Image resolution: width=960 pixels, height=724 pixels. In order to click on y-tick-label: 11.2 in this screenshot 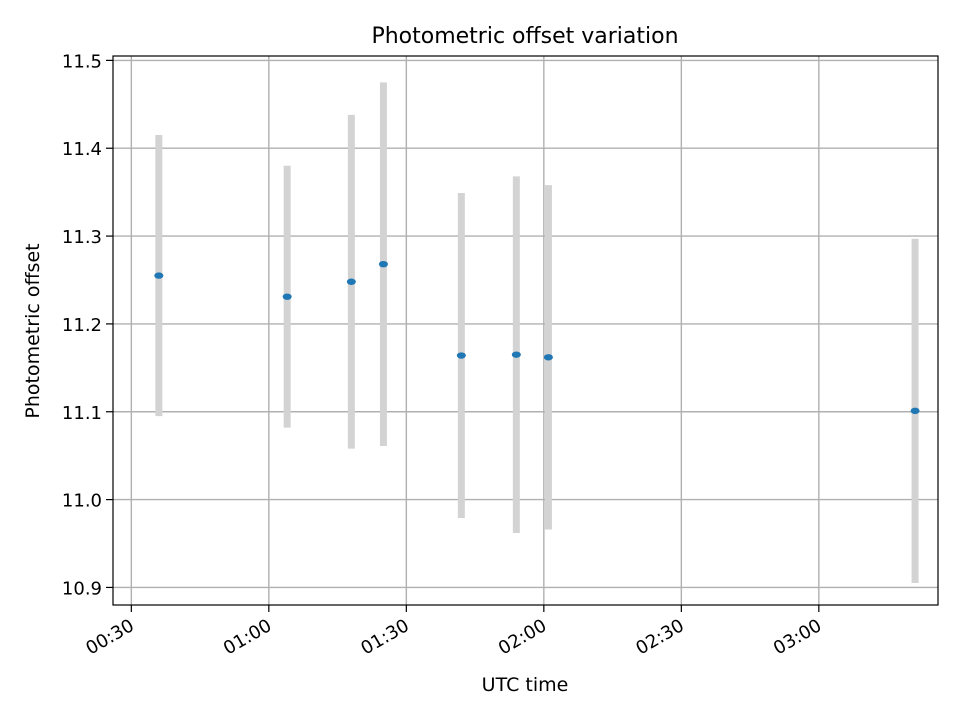, I will do `click(82, 325)`.